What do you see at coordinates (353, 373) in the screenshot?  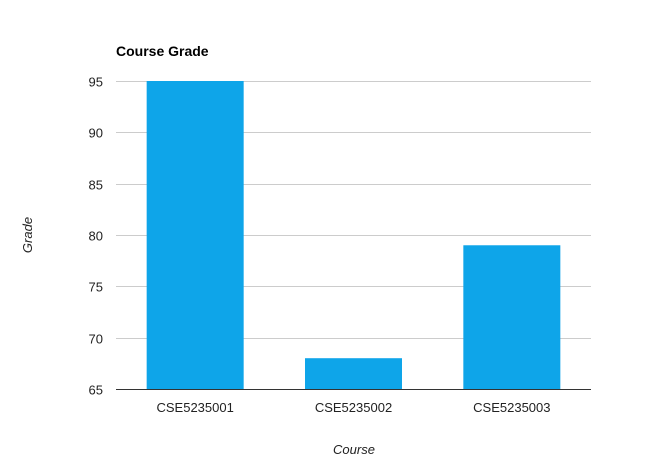 I see `bar-CSE5235002` at bounding box center [353, 373].